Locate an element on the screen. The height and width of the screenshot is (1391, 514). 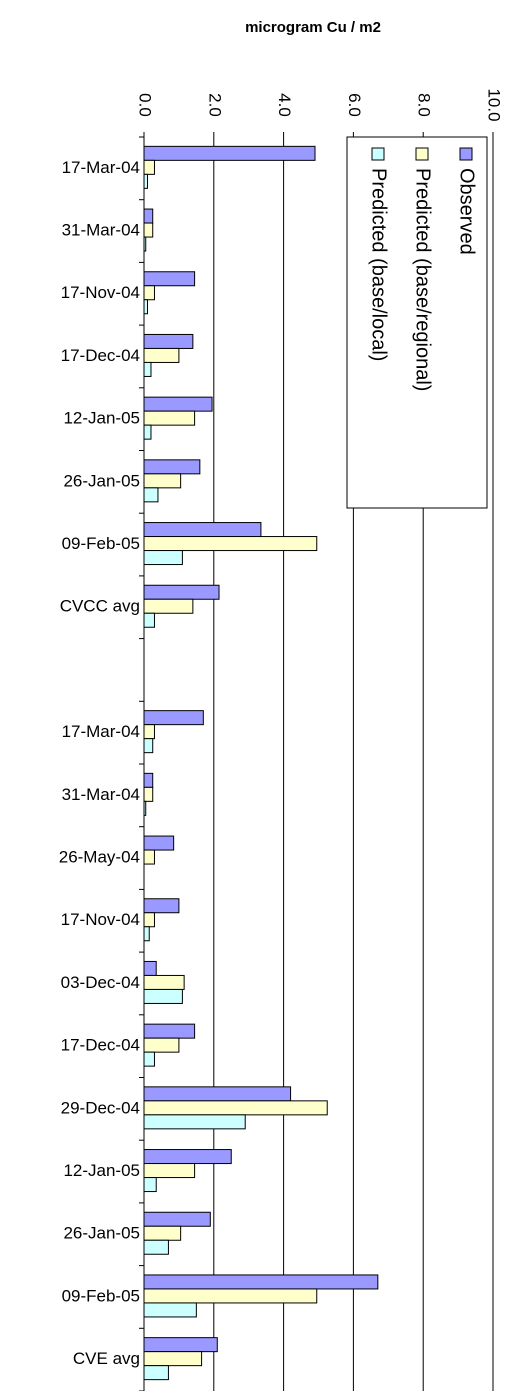
legend-box is located at coordinates (417, 322).